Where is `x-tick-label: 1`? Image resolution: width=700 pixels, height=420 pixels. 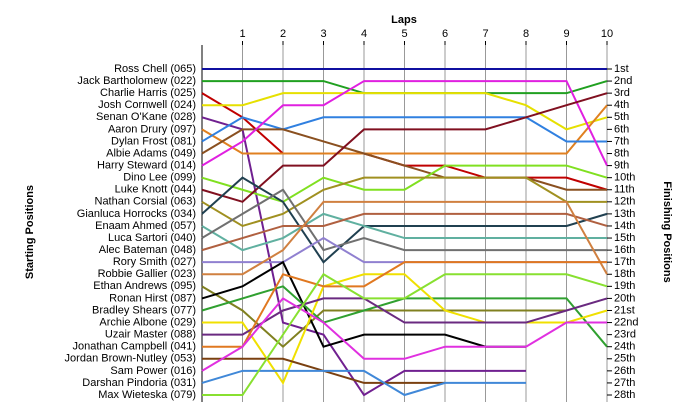
x-tick-label: 1 is located at coordinates (242, 34).